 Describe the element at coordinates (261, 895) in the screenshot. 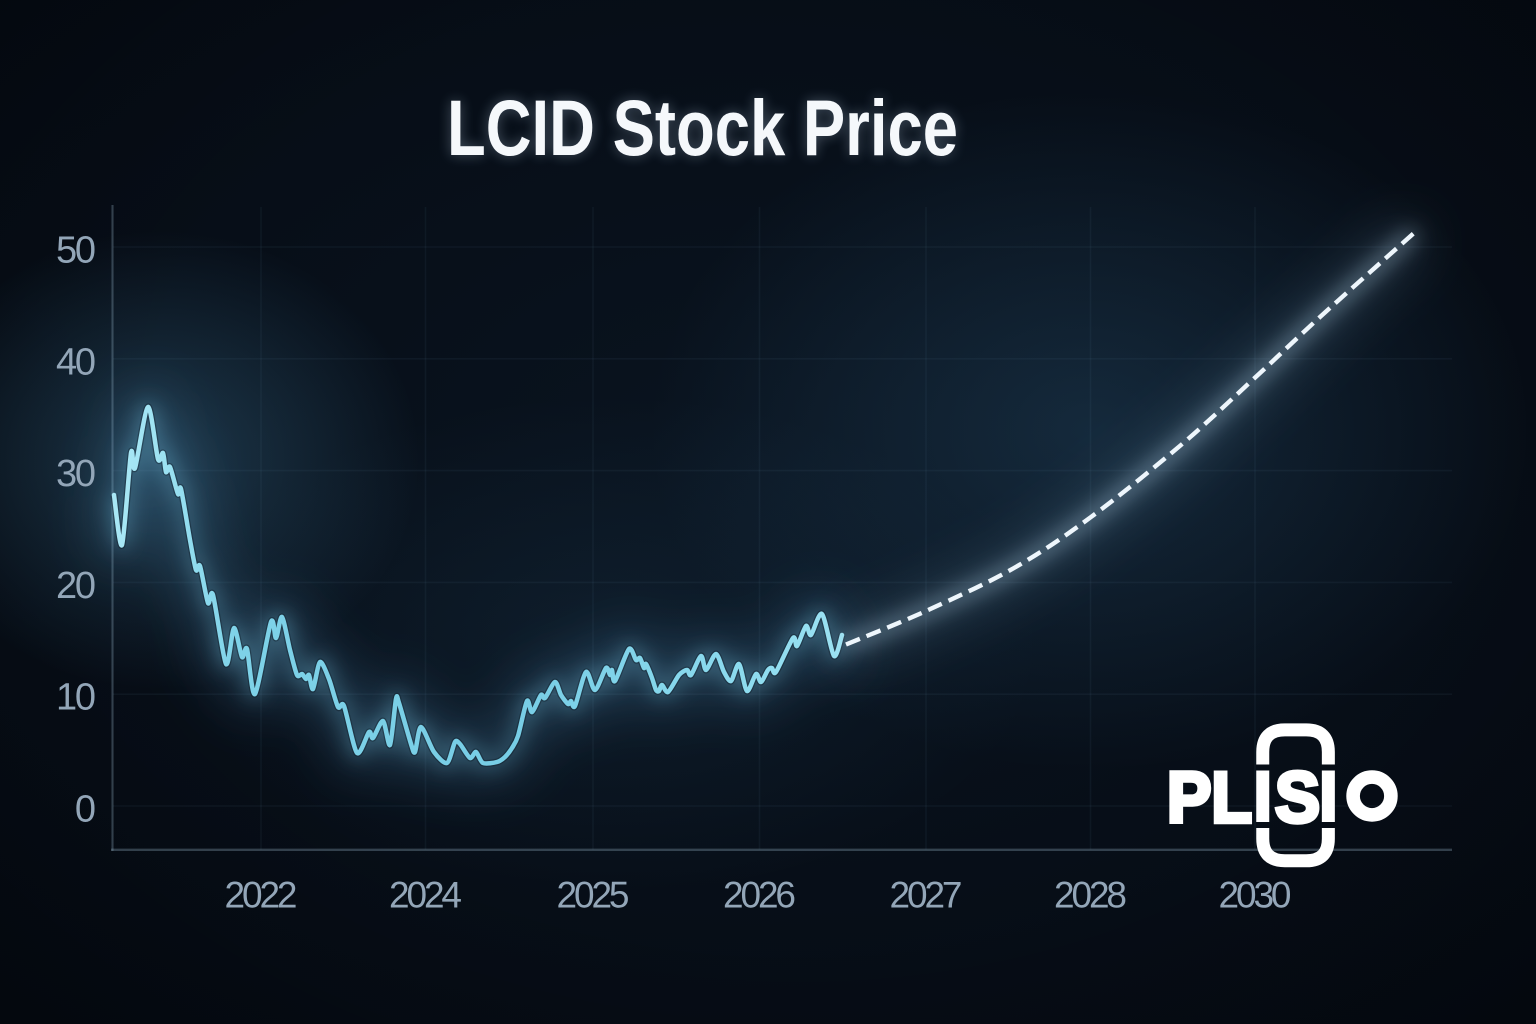

I see `svg-text: 2022` at that location.